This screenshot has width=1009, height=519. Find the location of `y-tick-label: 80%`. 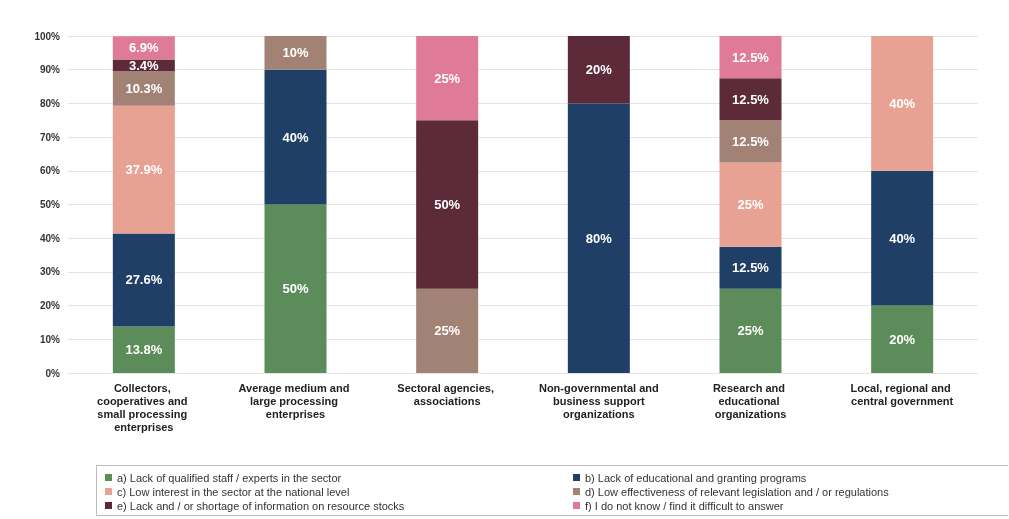

y-tick-label: 80% is located at coordinates (50, 103).